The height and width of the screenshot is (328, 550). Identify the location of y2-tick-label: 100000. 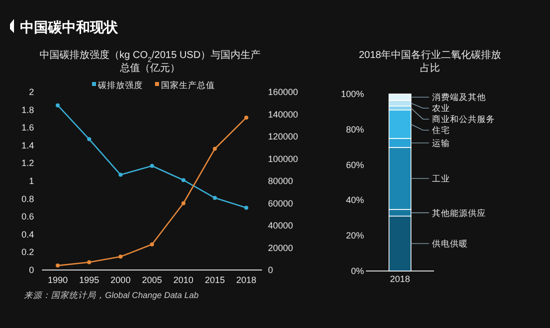
(283, 159).